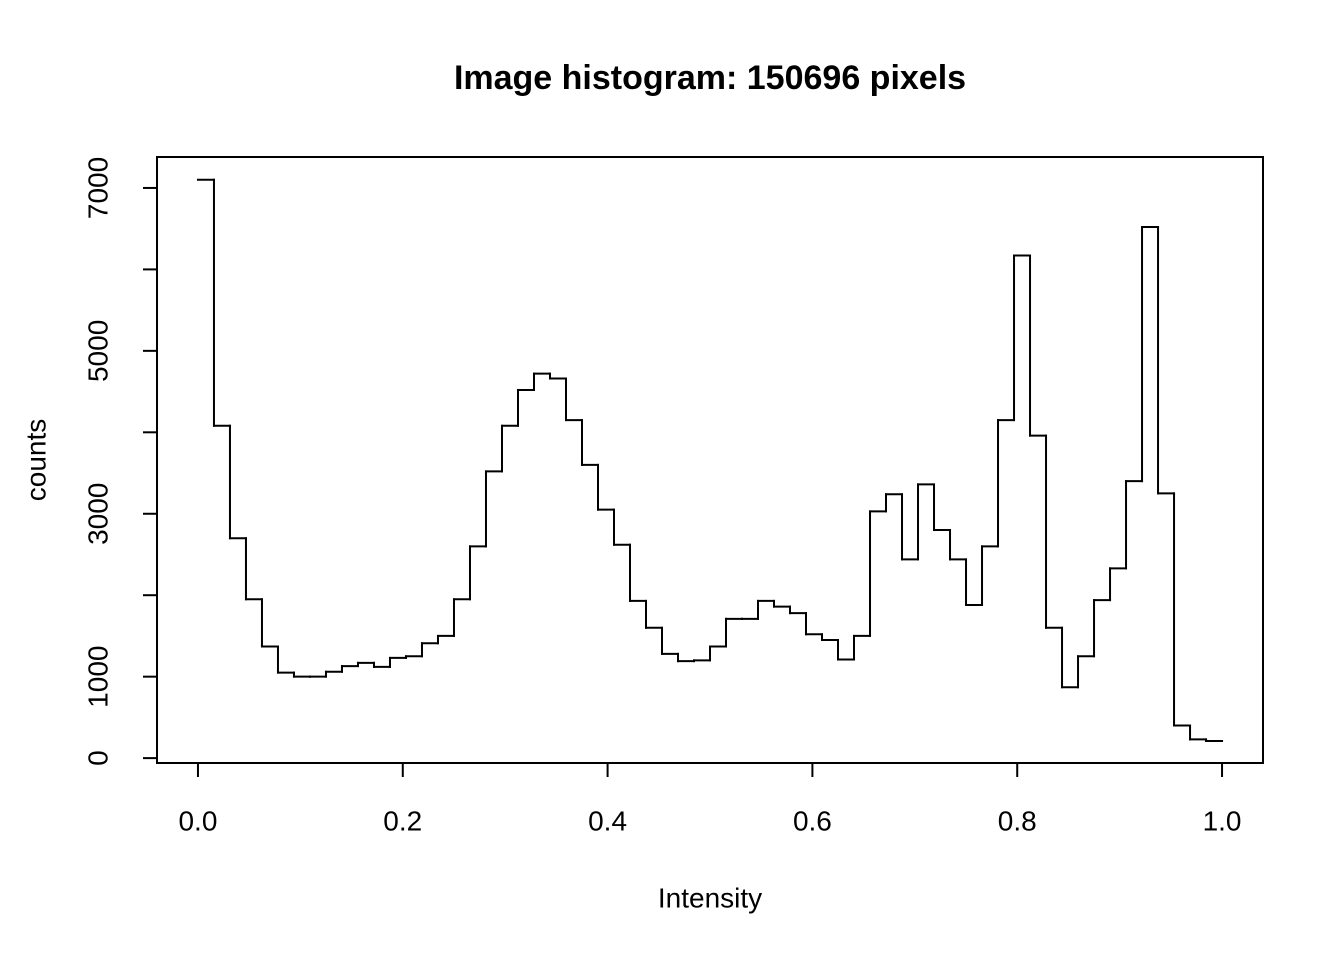 The image size is (1344, 960). What do you see at coordinates (97, 188) in the screenshot?
I see `y-tick-label: 7000` at bounding box center [97, 188].